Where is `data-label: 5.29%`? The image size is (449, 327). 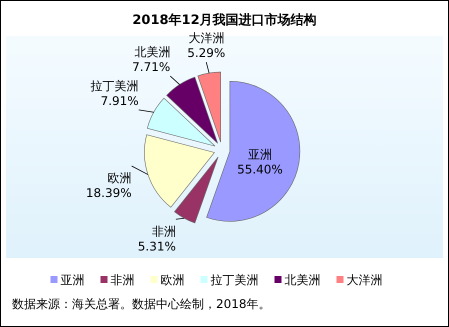
data-label: 5.29% is located at coordinates (206, 53).